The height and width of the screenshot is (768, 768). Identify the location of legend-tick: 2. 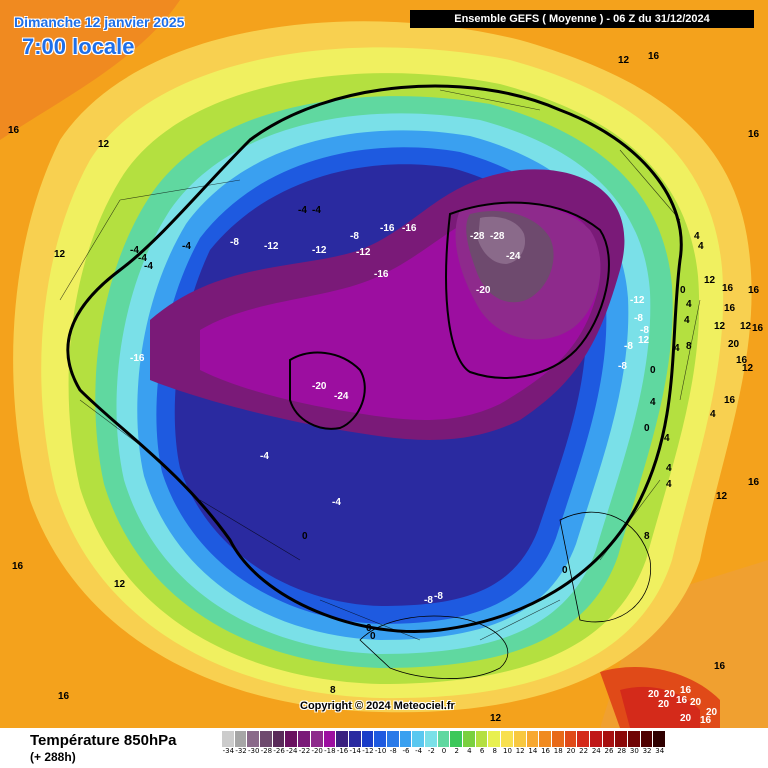
(456, 751).